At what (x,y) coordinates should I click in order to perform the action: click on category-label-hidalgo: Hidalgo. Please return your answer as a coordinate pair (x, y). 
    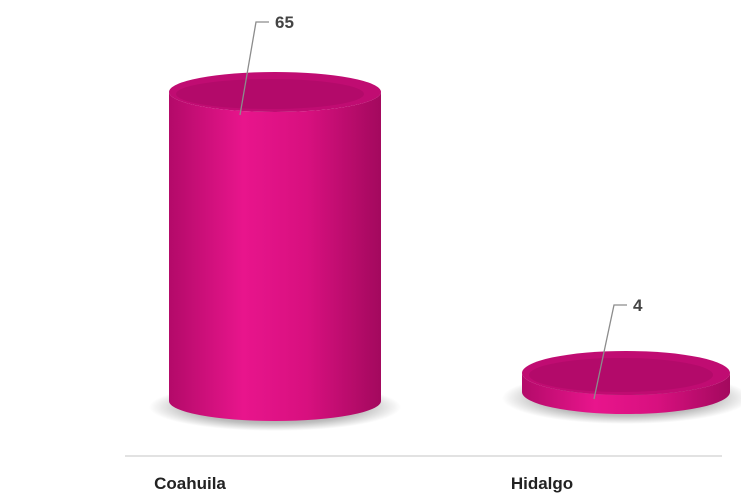
    Looking at the image, I should click on (542, 483).